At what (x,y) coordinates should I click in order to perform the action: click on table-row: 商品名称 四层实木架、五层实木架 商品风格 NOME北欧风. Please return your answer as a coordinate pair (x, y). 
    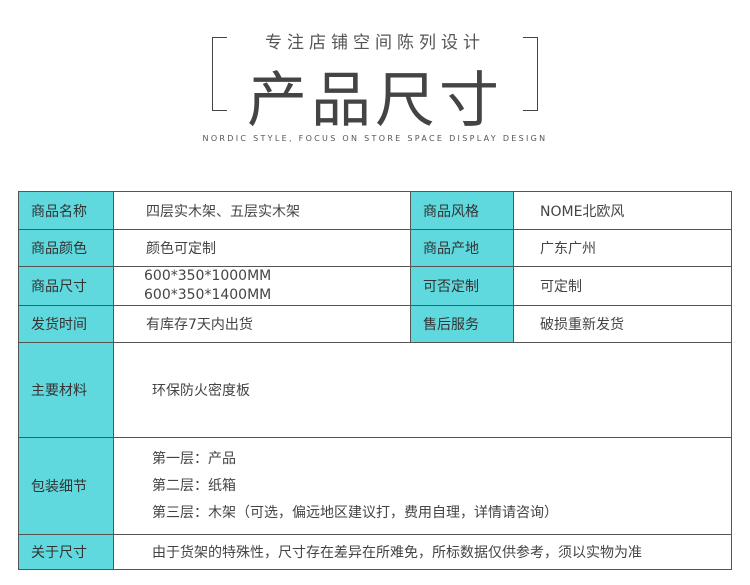
    Looking at the image, I should click on (375, 210).